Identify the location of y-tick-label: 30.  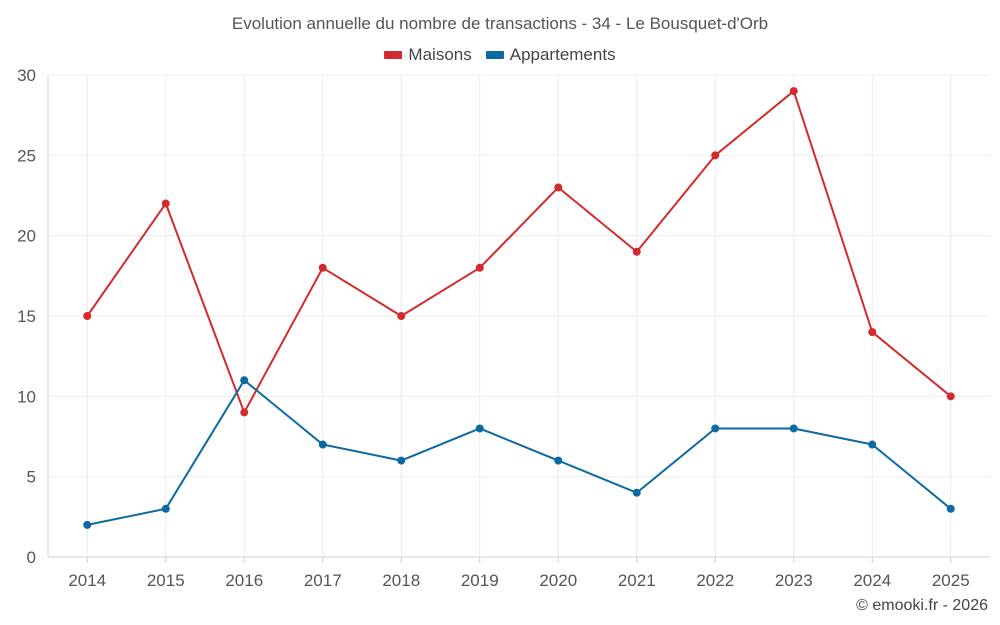
(26, 75).